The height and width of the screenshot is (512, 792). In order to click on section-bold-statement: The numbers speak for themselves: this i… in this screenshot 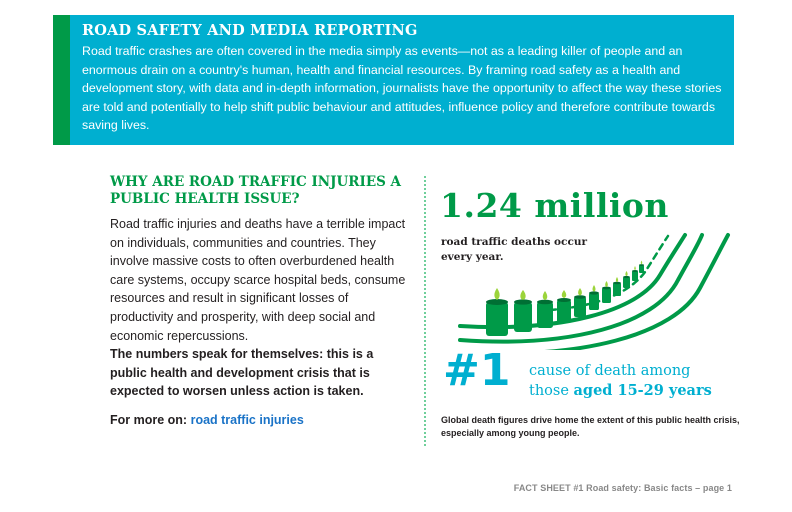, I will do `click(242, 373)`.